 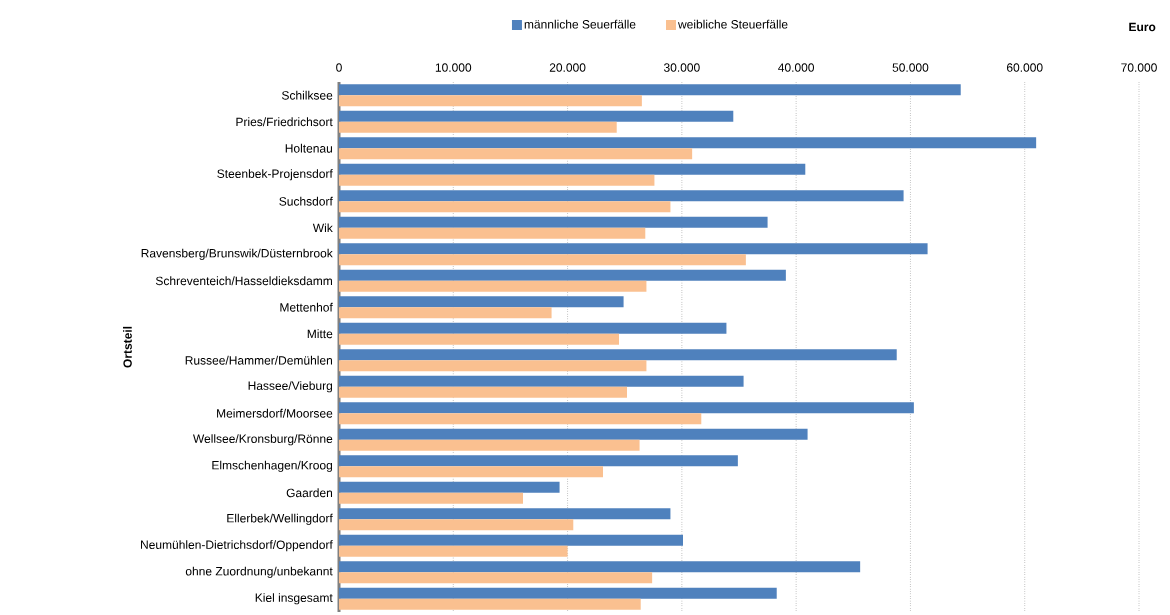 What do you see at coordinates (453, 67) in the screenshot?
I see `x-tick-label: 10.000` at bounding box center [453, 67].